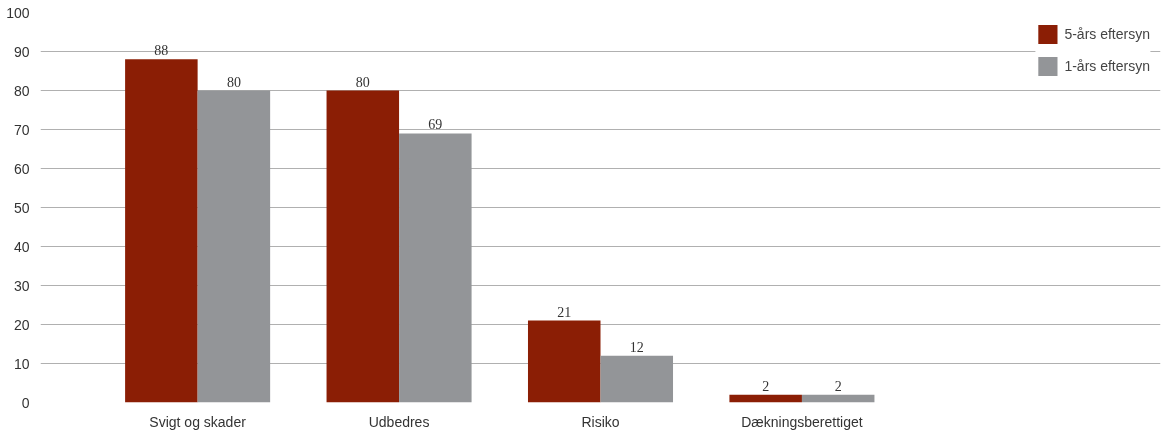 This screenshot has width=1172, height=439. Describe the element at coordinates (1107, 66) in the screenshot. I see `legend-label: 1-års eftersyn` at that location.